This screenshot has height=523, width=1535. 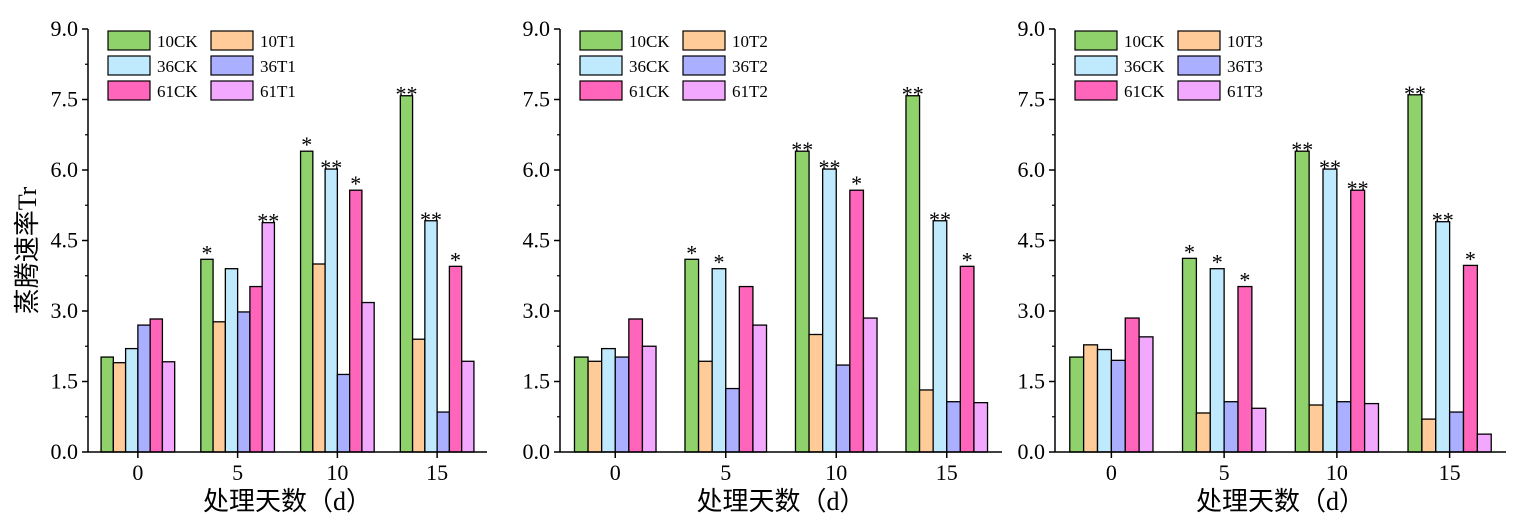 What do you see at coordinates (1245, 91) in the screenshot?
I see `legend-label: 61T3` at bounding box center [1245, 91].